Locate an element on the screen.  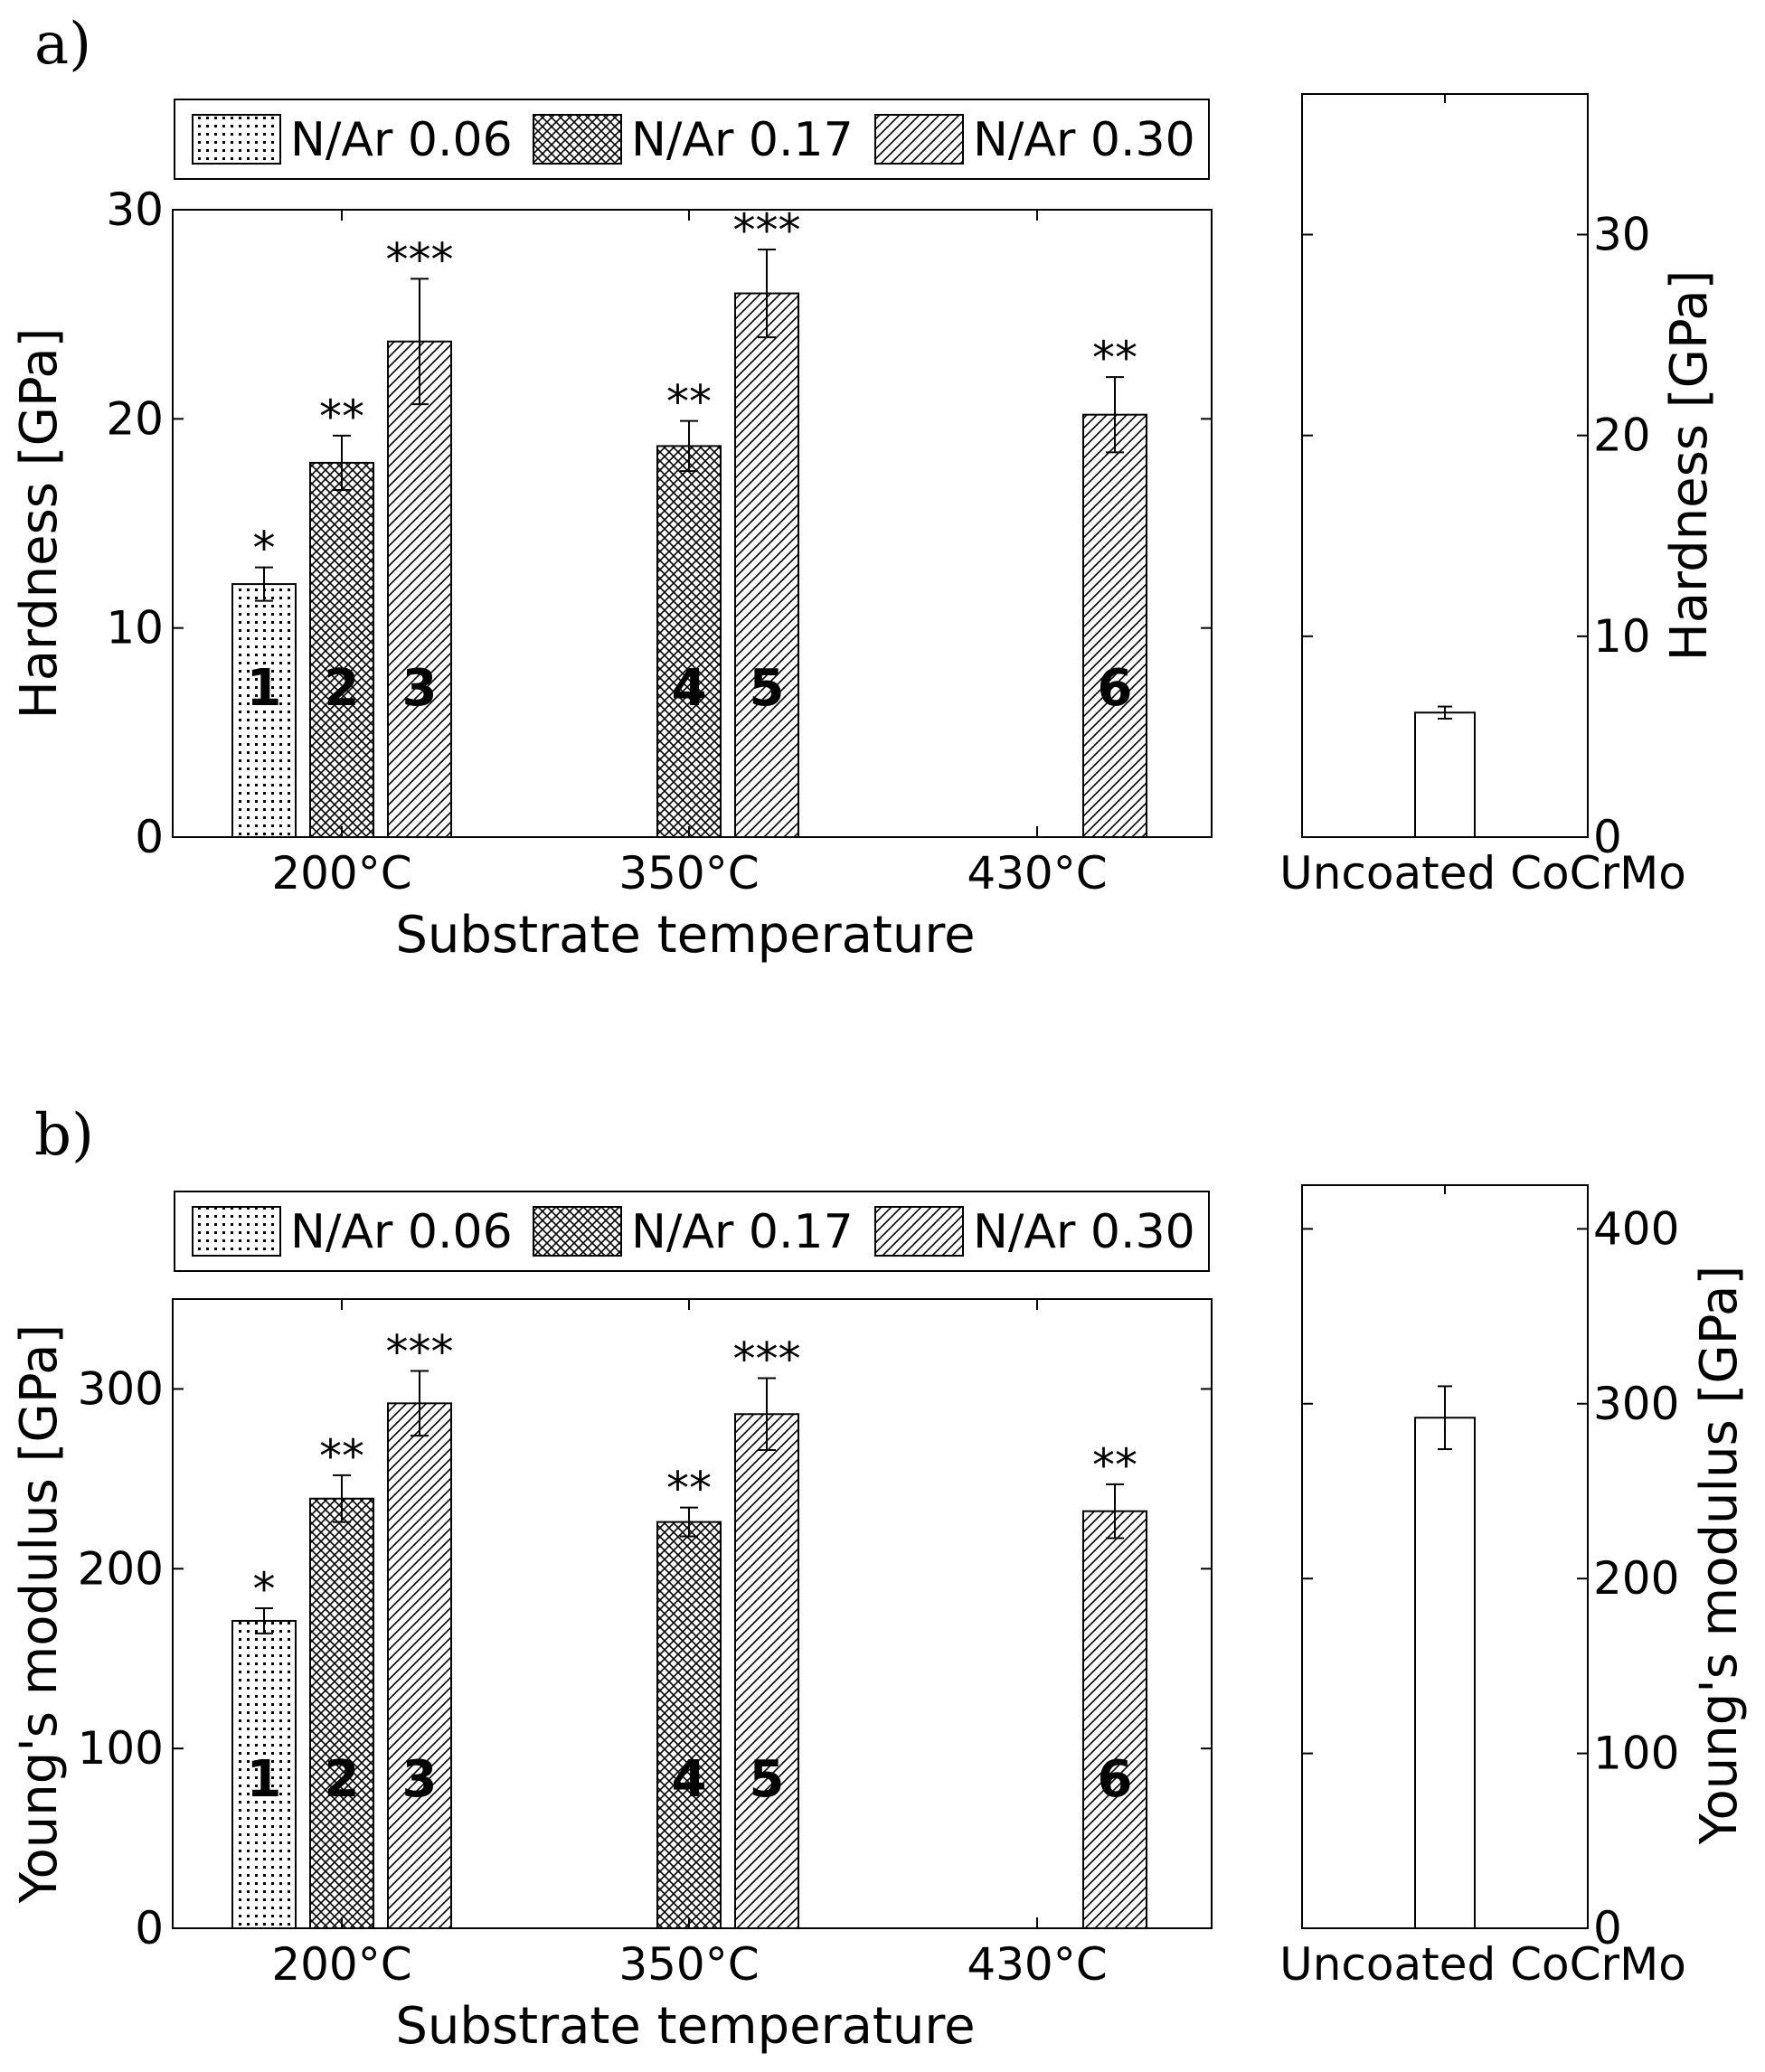
reference-y-tick-label: 400 is located at coordinates (1636, 1228).